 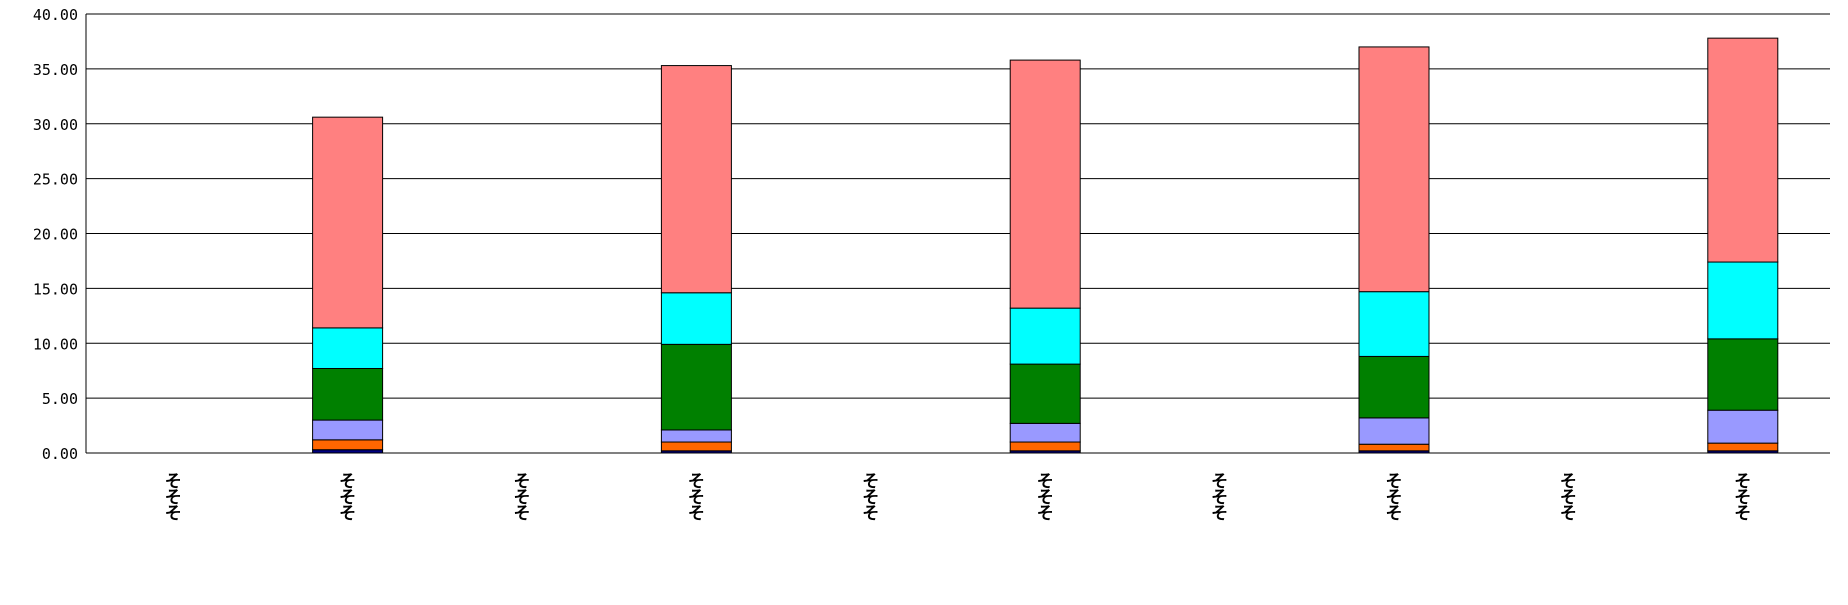 What do you see at coordinates (55, 70) in the screenshot?
I see `y-tick-label: 35.00` at bounding box center [55, 70].